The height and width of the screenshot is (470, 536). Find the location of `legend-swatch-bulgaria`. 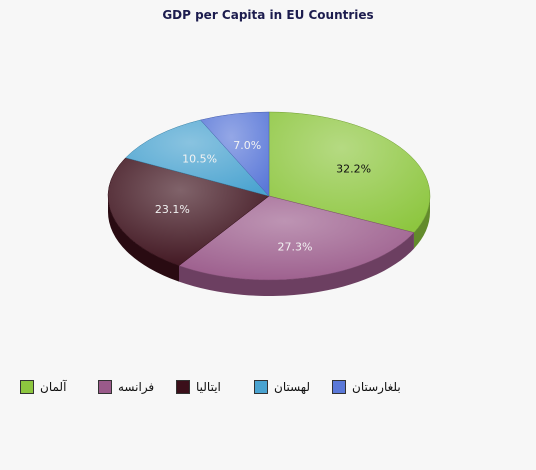

legend-swatch-bulgaria is located at coordinates (339, 387).